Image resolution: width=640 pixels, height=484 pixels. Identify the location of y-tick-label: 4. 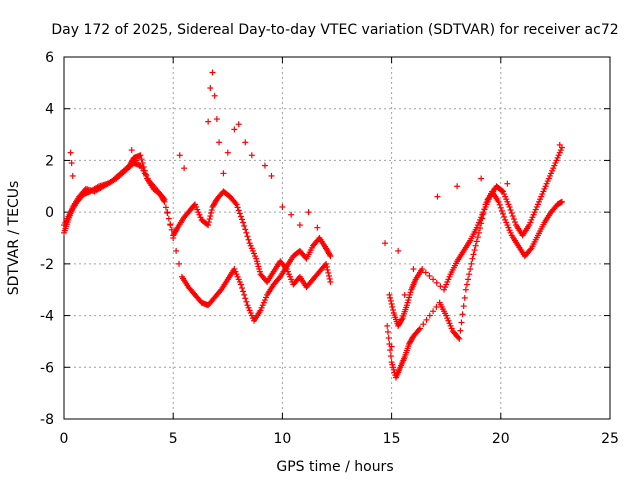
(49, 110).